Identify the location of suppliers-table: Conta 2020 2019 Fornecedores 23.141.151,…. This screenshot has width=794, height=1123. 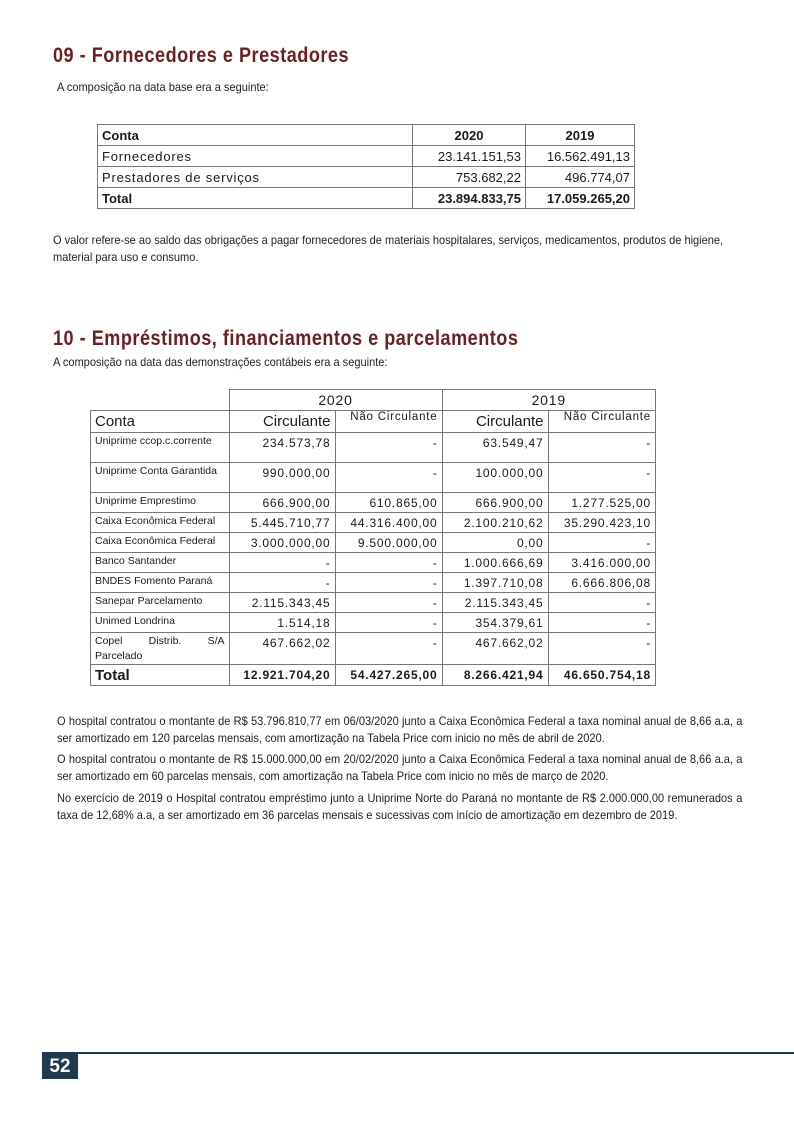
(366, 166).